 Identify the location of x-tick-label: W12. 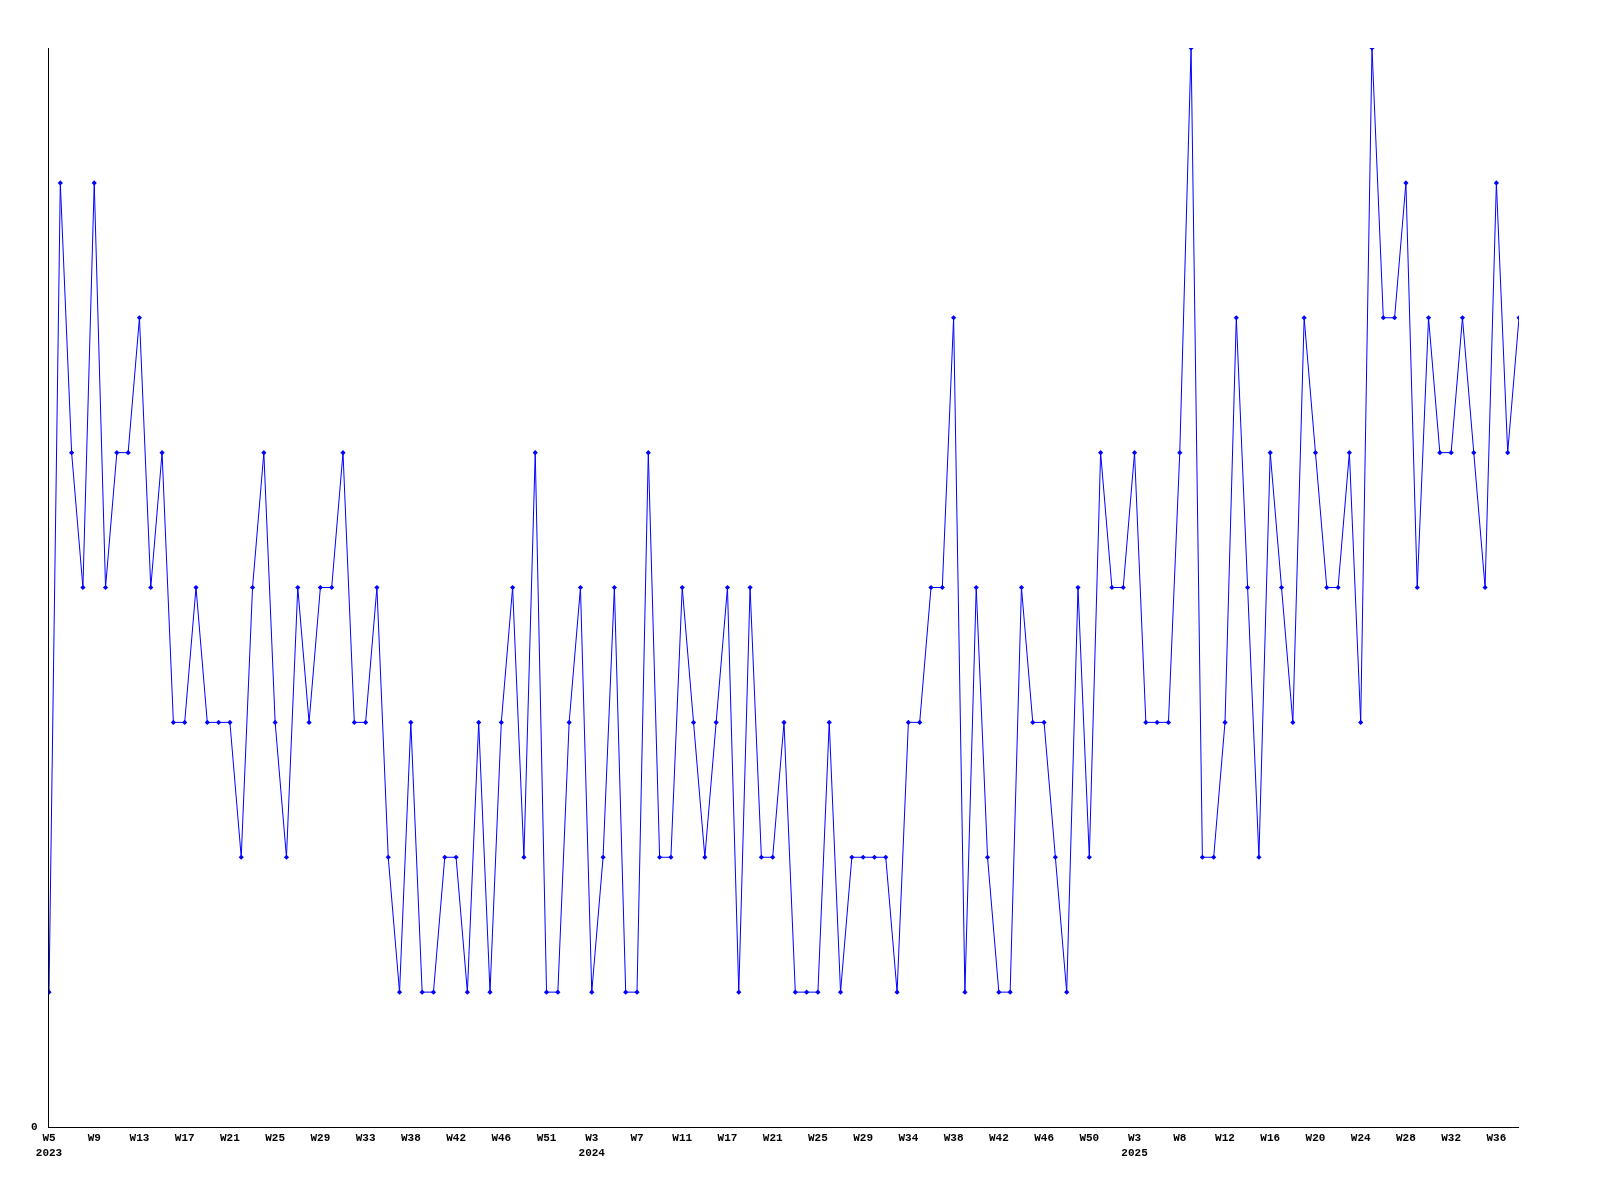
(1225, 1138).